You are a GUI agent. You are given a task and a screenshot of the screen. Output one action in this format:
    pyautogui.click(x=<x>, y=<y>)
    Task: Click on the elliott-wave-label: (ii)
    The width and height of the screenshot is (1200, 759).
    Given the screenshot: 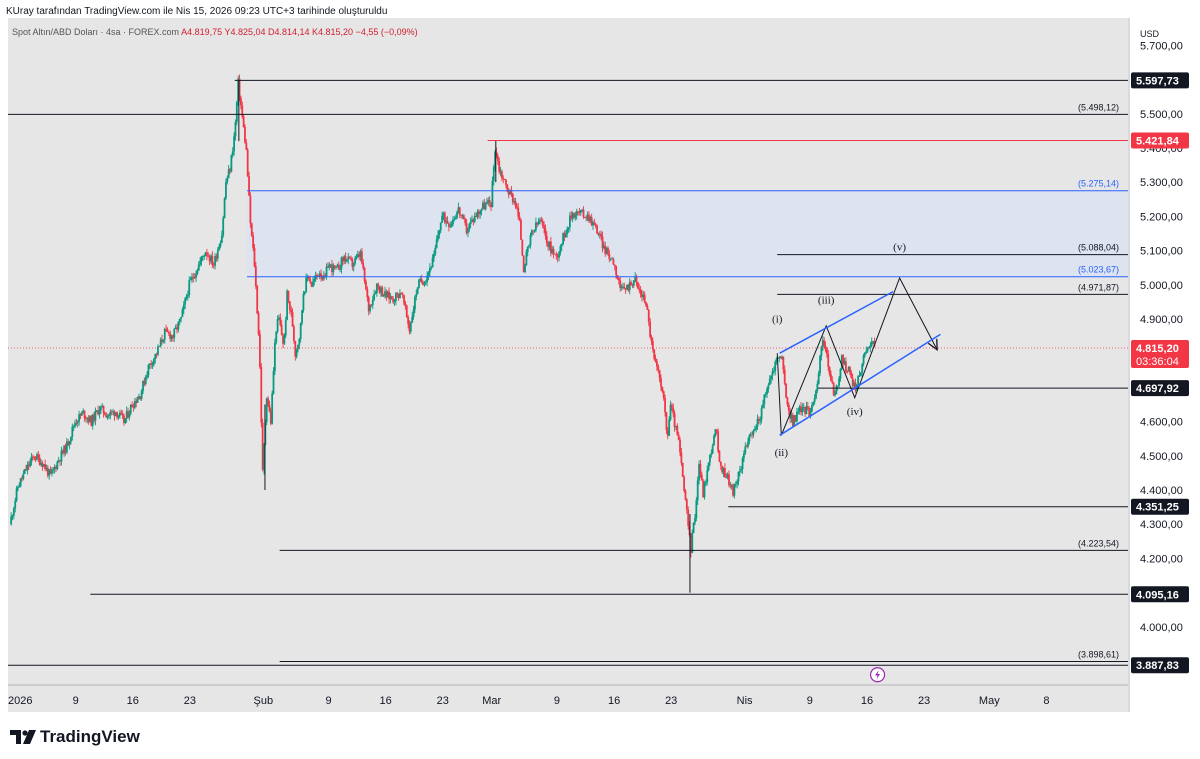 What is the action you would take?
    pyautogui.click(x=782, y=453)
    